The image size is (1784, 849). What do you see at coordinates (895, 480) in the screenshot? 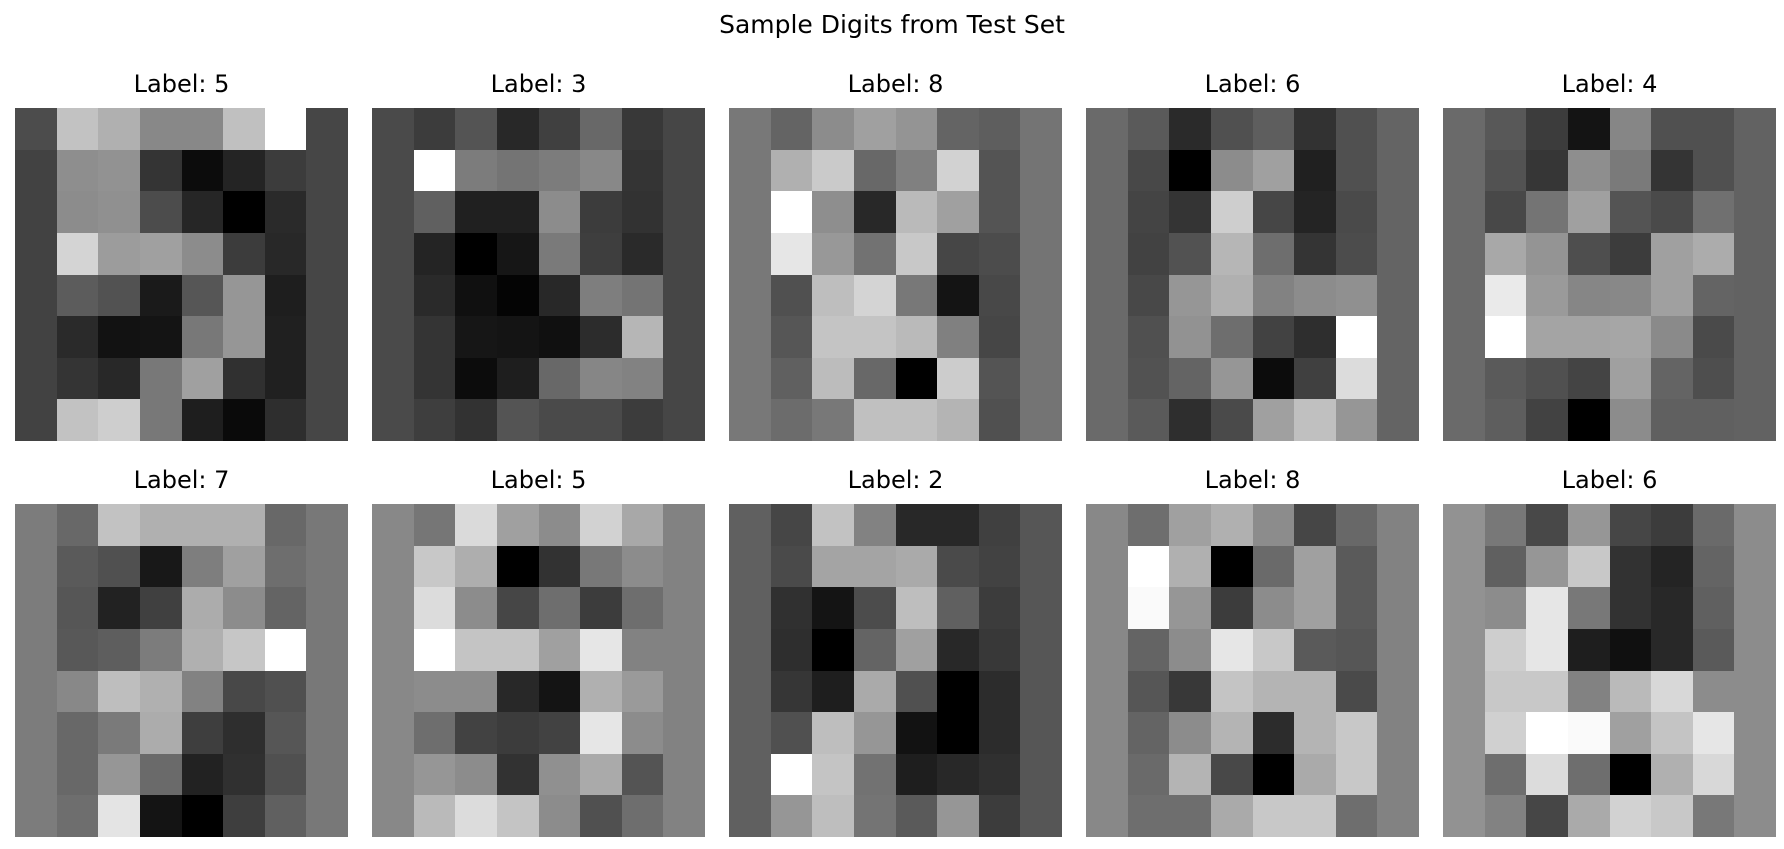
I see `panel-title: Label: 2` at bounding box center [895, 480].